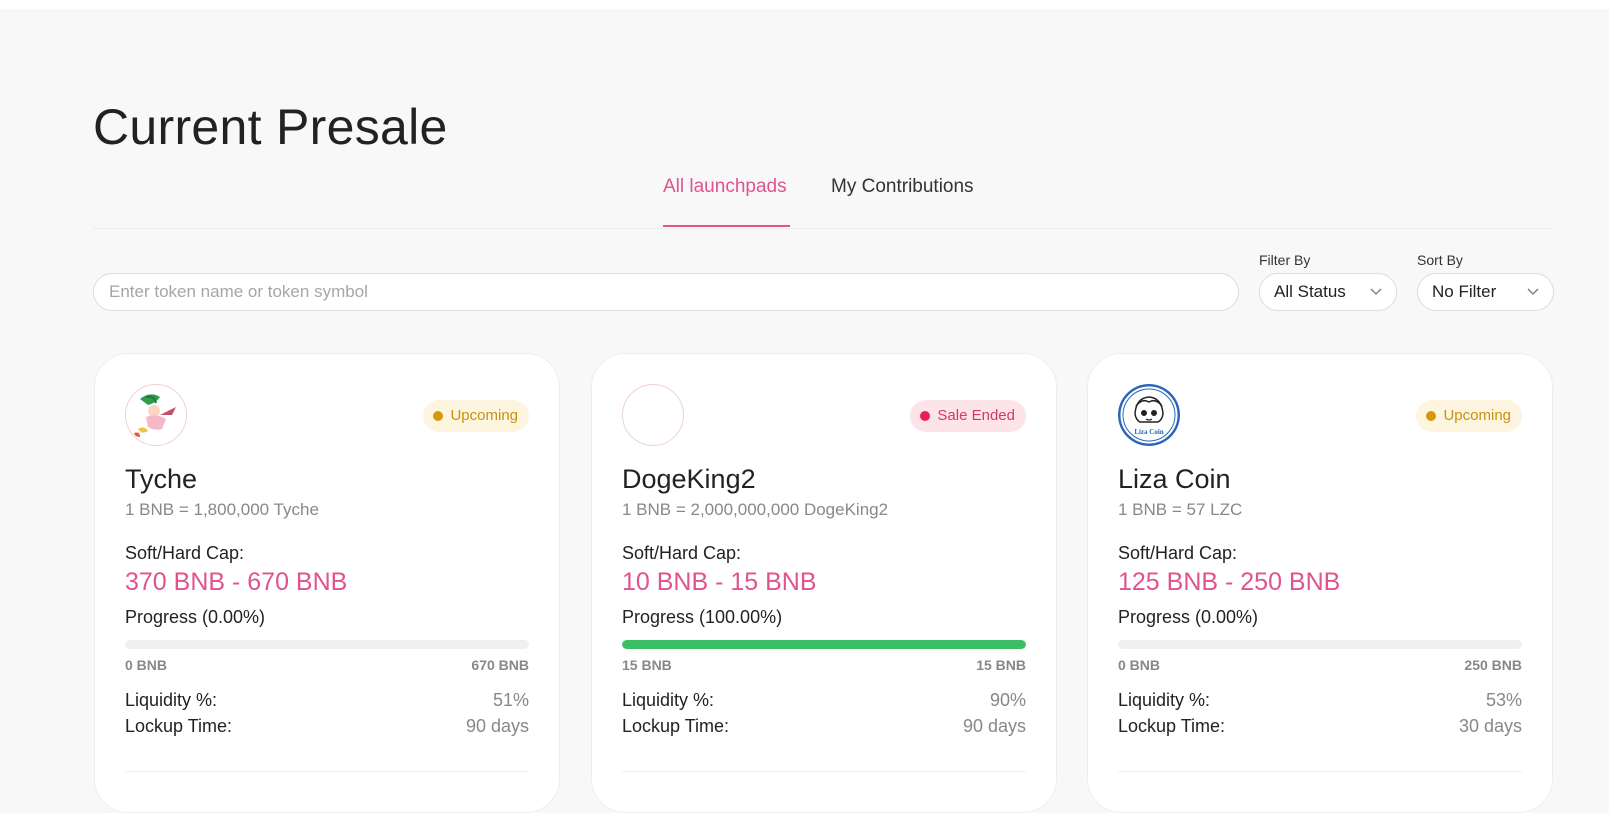 The image size is (1609, 813). What do you see at coordinates (719, 582) in the screenshot?
I see `soft-hard-cap-value: 10 BNB - 15 BNB` at bounding box center [719, 582].